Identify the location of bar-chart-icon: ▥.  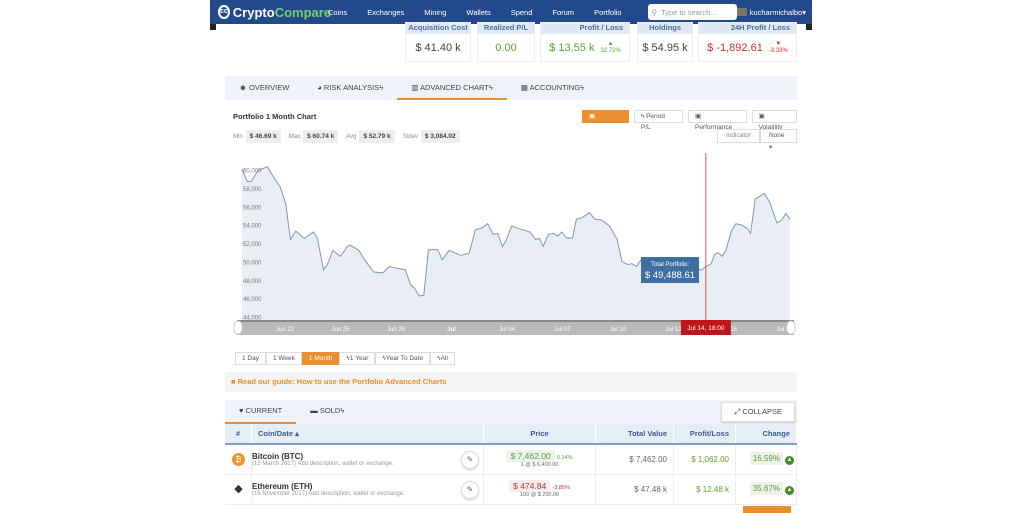
(415, 87).